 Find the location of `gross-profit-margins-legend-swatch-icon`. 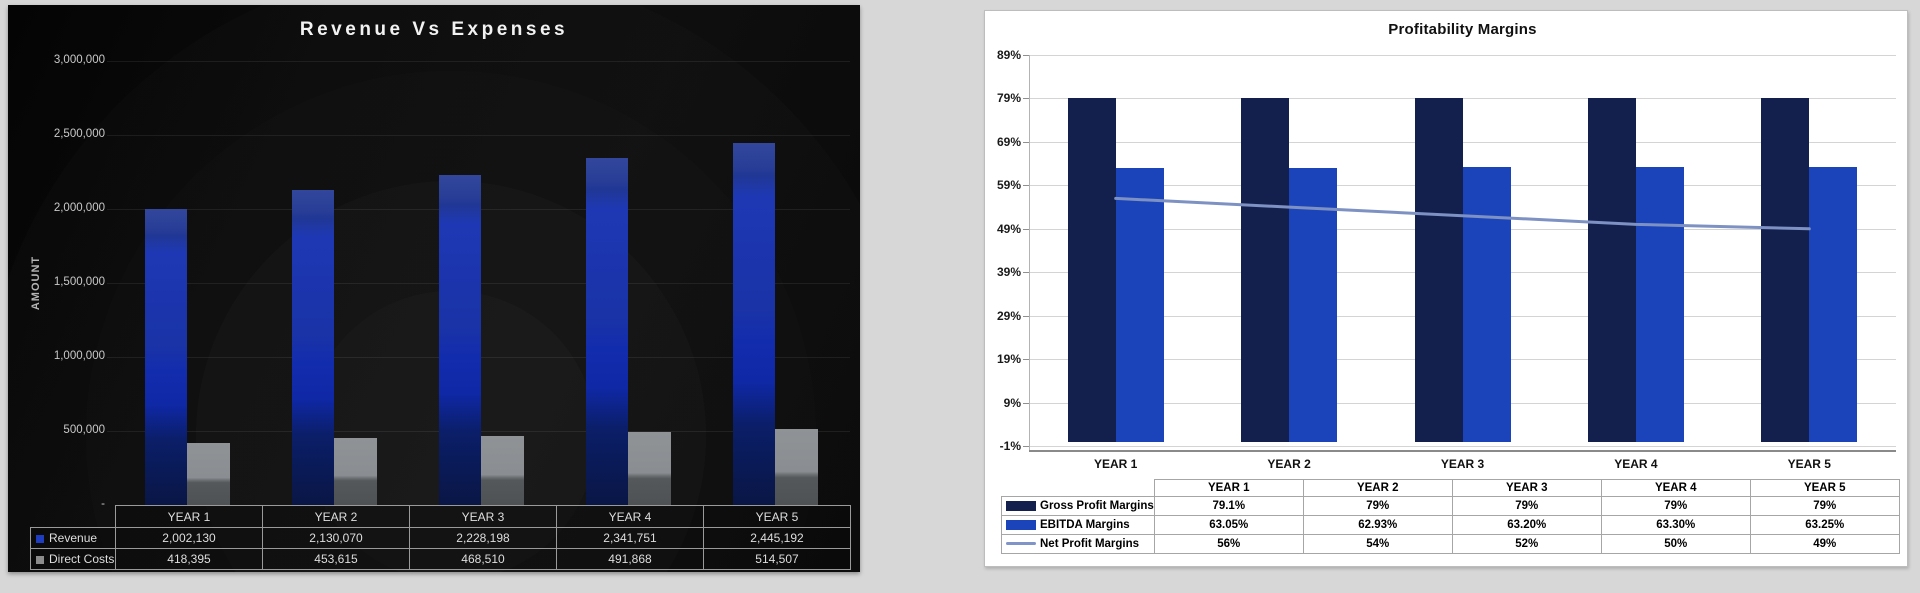

gross-profit-margins-legend-swatch-icon is located at coordinates (1021, 505).